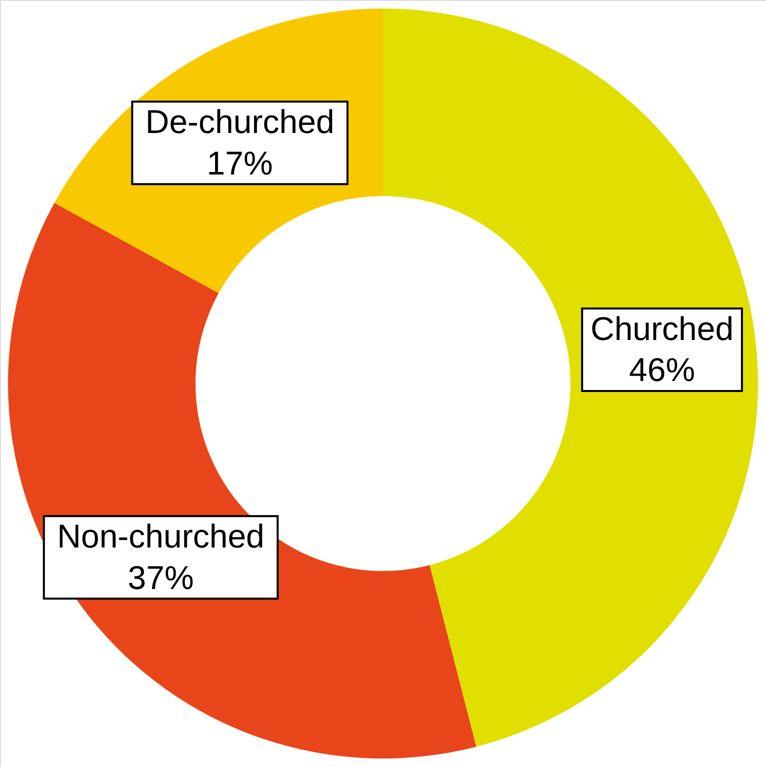 This screenshot has width=766, height=767. Describe the element at coordinates (239, 163) in the screenshot. I see `data-label: 17%` at that location.